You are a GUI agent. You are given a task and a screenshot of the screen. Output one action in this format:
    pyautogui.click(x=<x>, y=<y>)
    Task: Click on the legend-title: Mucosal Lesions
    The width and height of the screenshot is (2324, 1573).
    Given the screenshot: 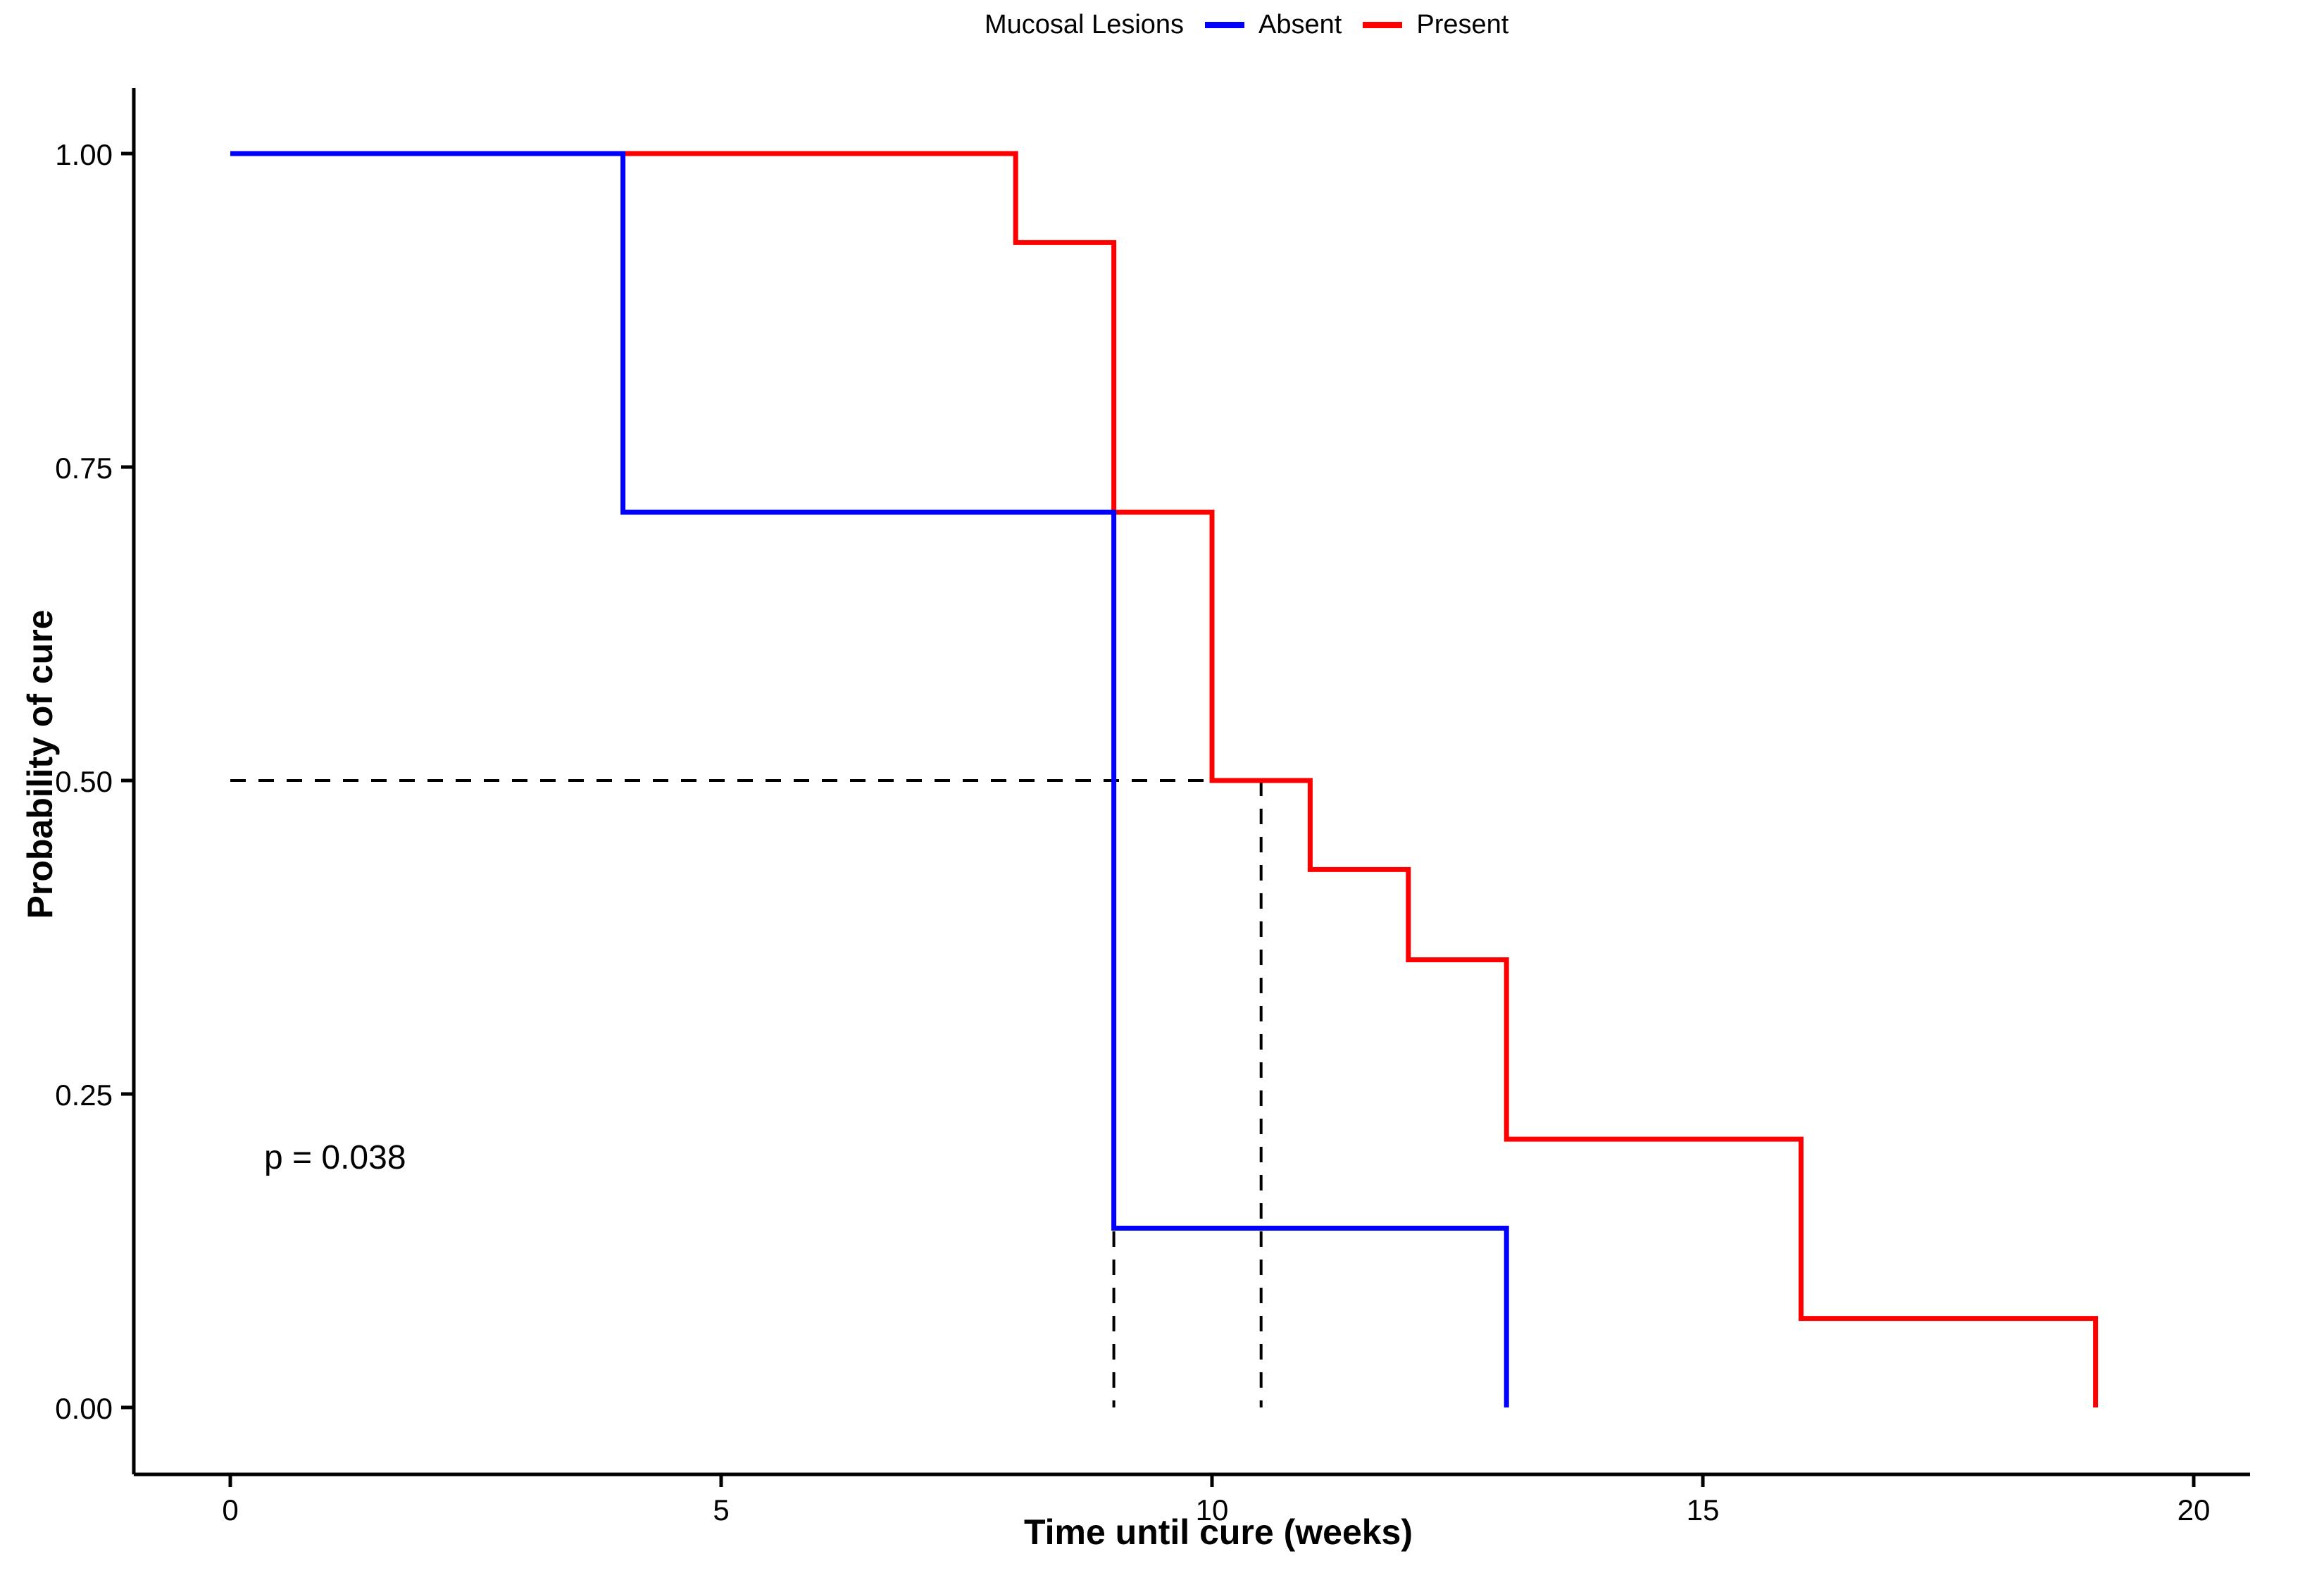 What is the action you would take?
    pyautogui.click(x=1085, y=24)
    